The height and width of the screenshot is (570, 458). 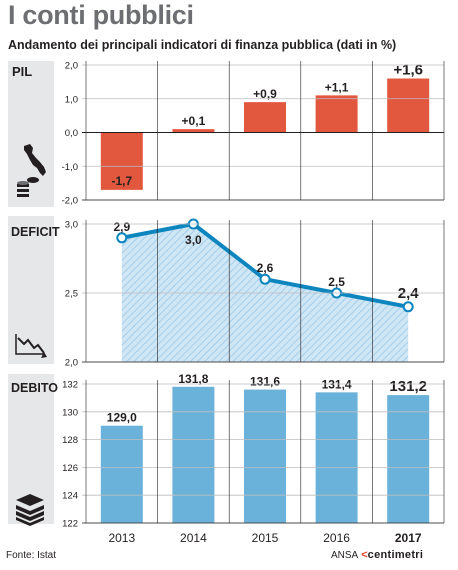 I want to click on debito-data-label: 129,0, so click(x=122, y=418).